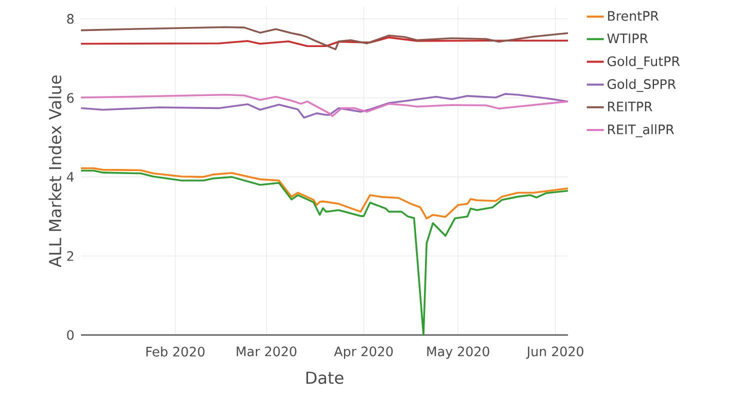 The width and height of the screenshot is (729, 406). What do you see at coordinates (70, 177) in the screenshot?
I see `y-tick-label: 4` at bounding box center [70, 177].